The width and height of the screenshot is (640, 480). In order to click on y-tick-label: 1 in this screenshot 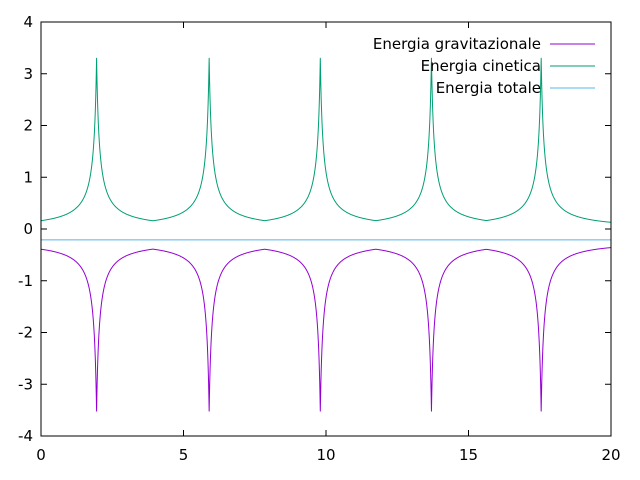, I will do `click(28, 177)`.